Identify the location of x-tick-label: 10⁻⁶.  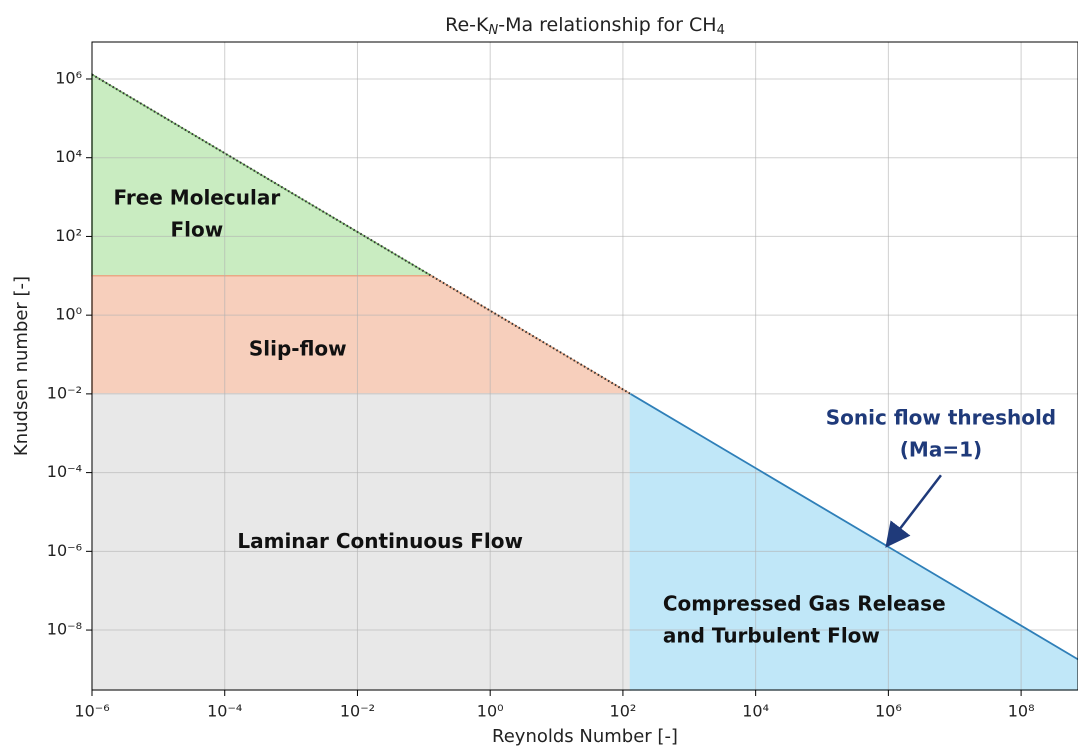
(91, 711).